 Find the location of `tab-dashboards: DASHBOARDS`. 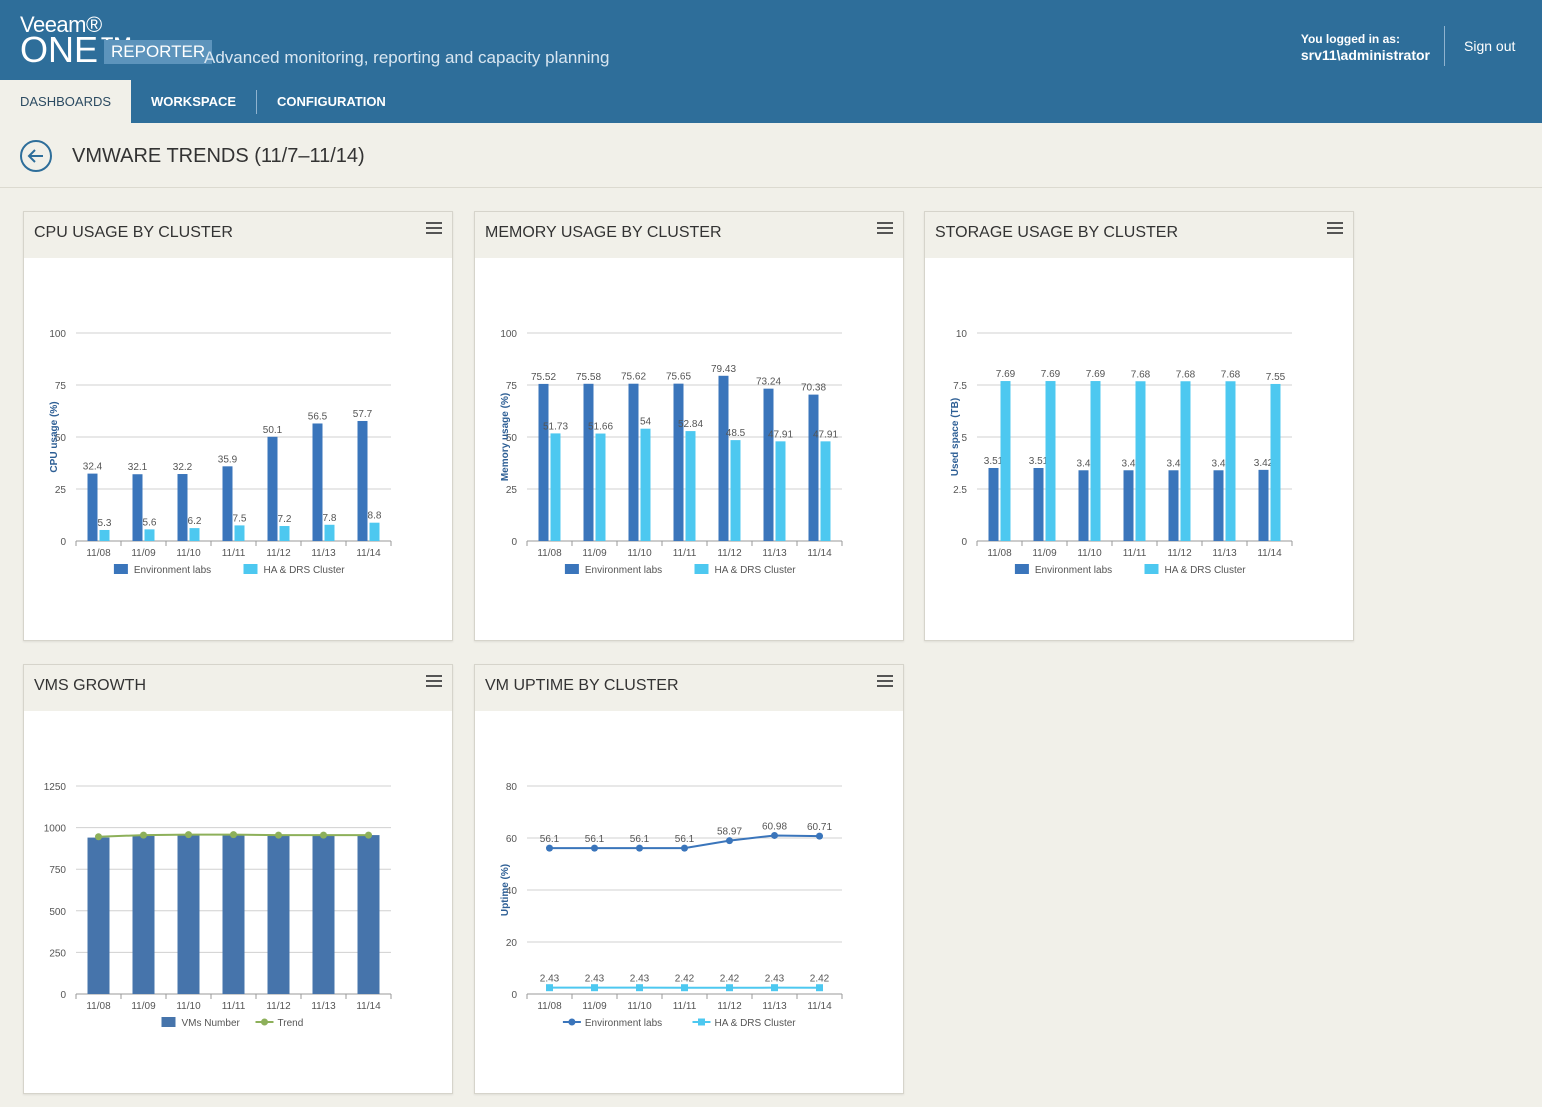

tab-dashboards: DASHBOARDS is located at coordinates (66, 101).